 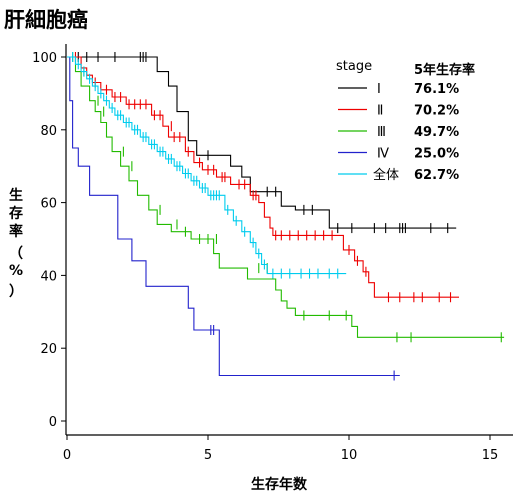 I want to click on y-axis-label-char: 率, so click(x=16, y=231).